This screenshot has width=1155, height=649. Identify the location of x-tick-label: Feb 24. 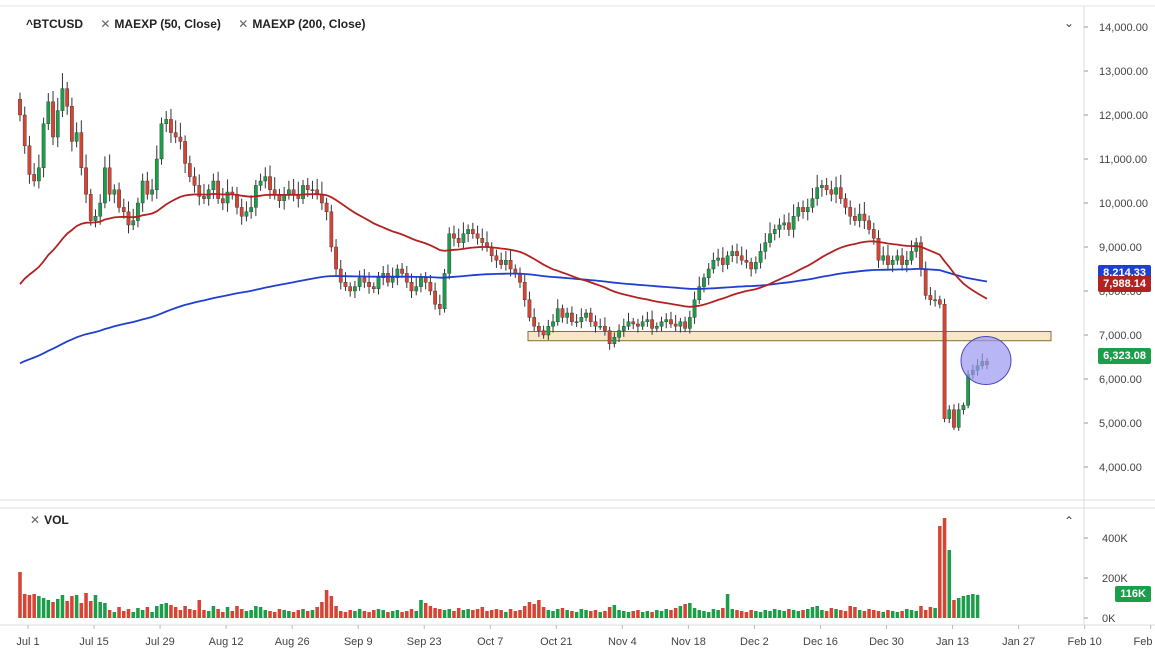
(1144, 642).